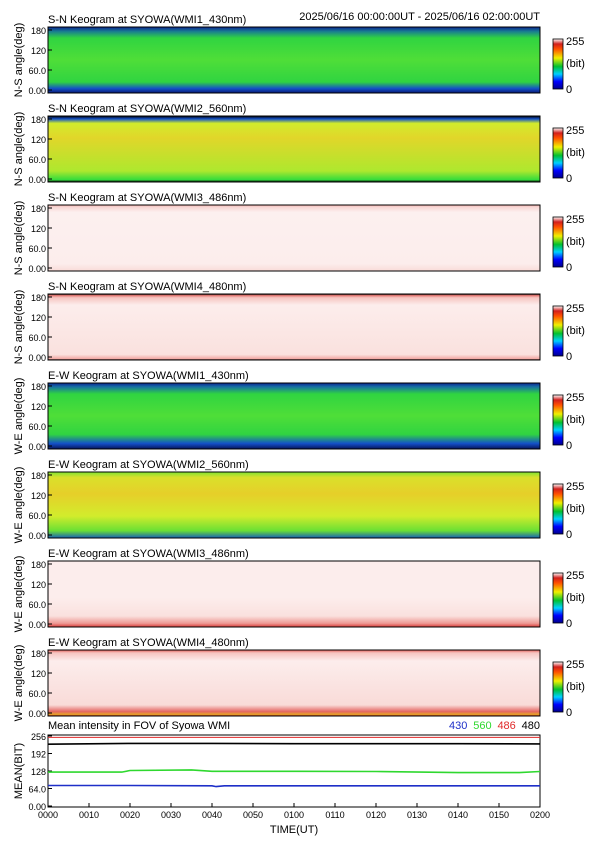  I want to click on legend-entry: 430, so click(458, 726).